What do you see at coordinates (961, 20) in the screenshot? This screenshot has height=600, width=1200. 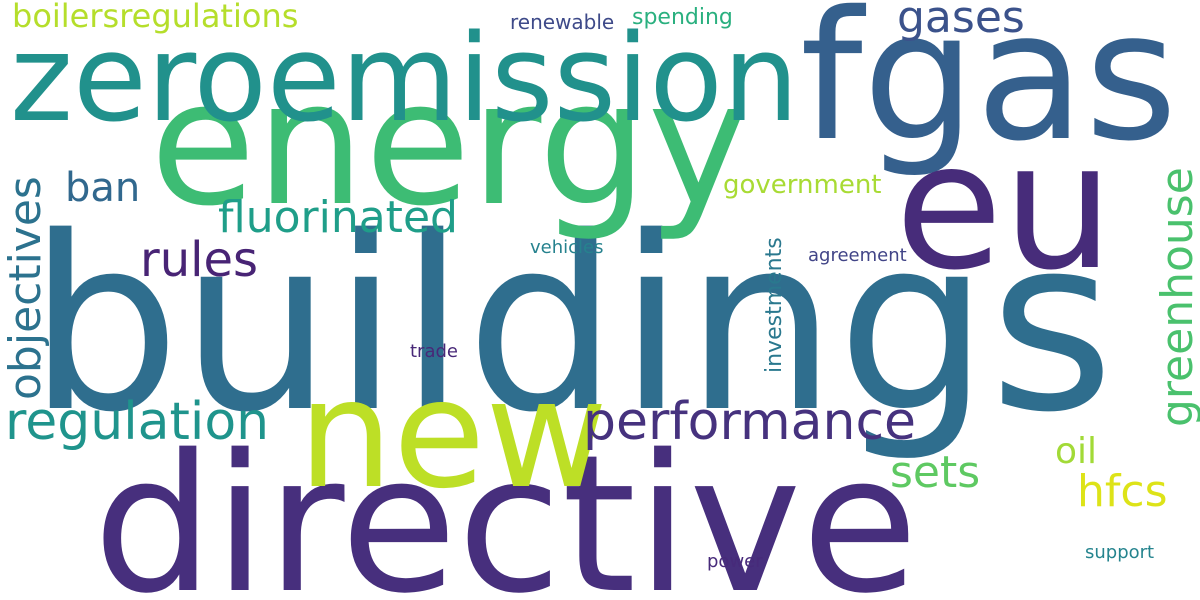 I see `word-gases: gases` at bounding box center [961, 20].